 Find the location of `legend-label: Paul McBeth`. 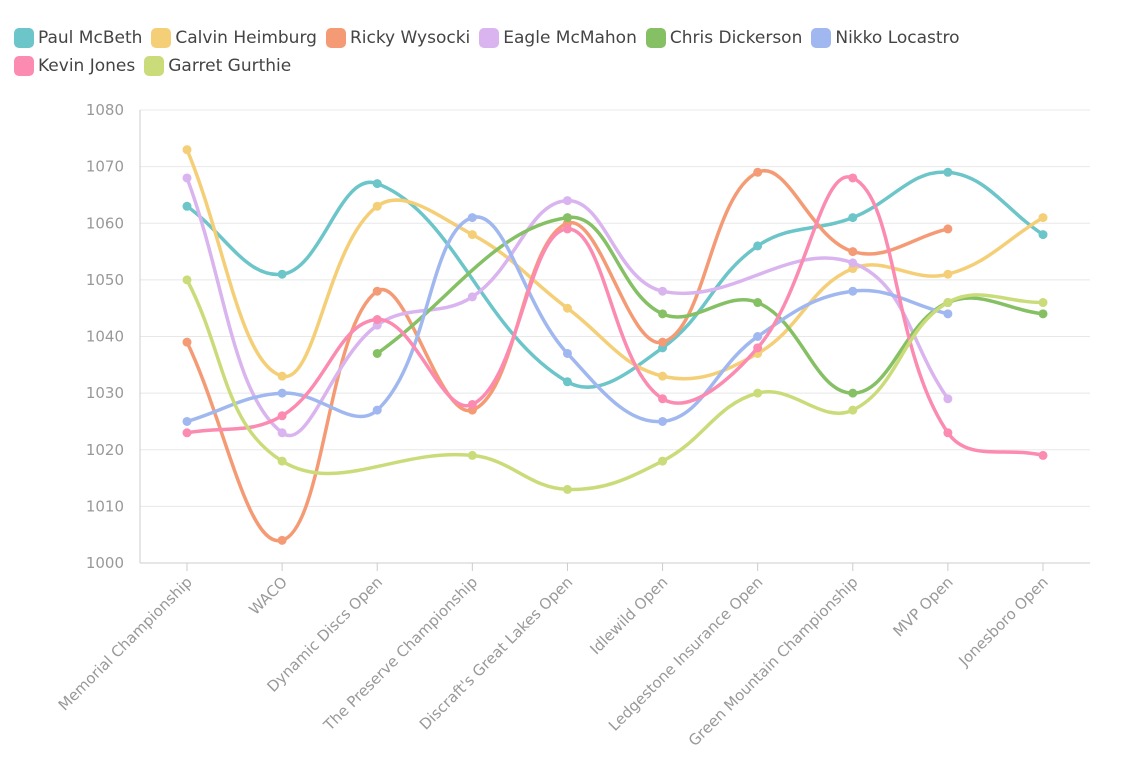

legend-label: Paul McBeth is located at coordinates (90, 38).